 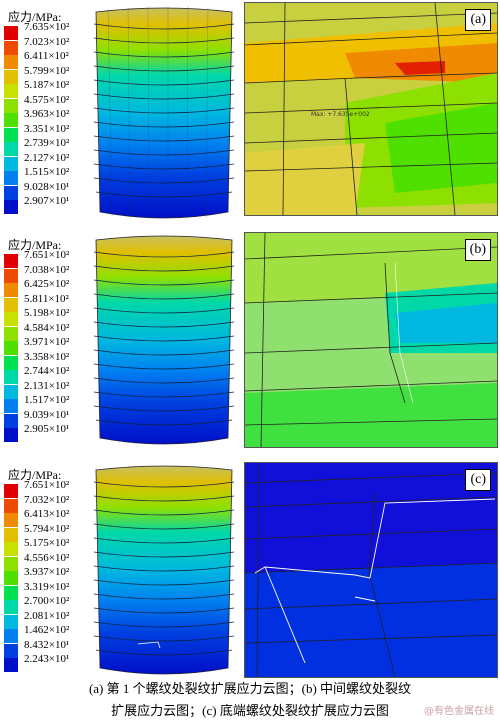 What do you see at coordinates (47, 85) in the screenshot?
I see `legend-value: 5.187×10²` at bounding box center [47, 85].